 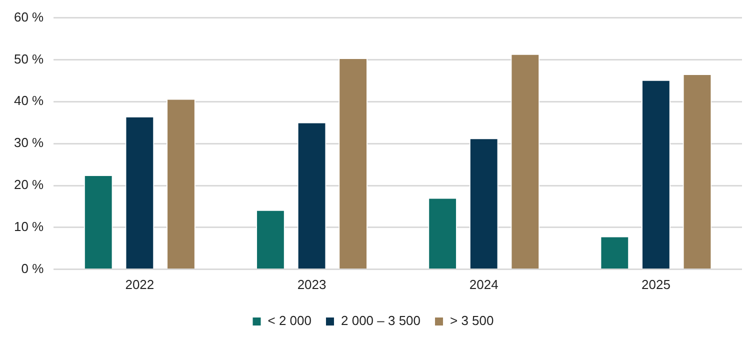 I want to click on y-tick-label: 10 %, so click(x=29, y=226).